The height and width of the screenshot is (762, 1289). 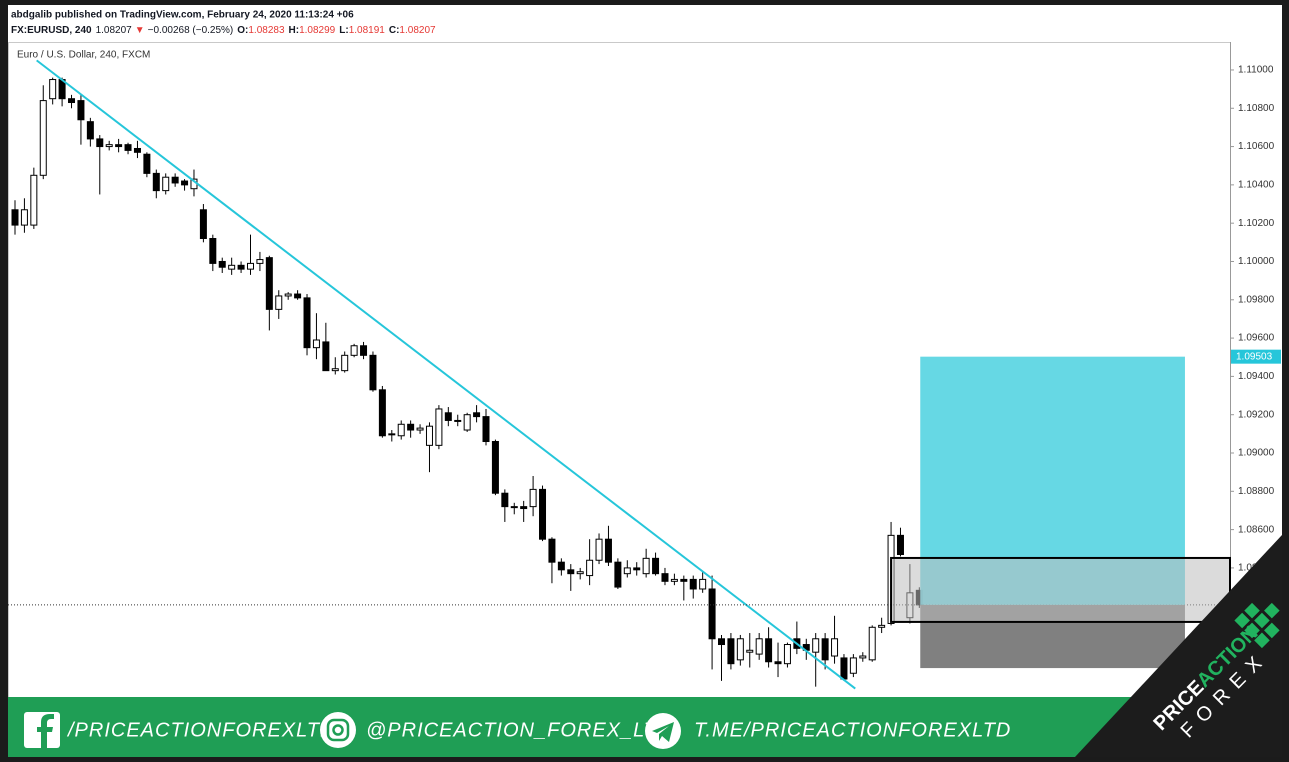 I want to click on facebook-glyph, so click(x=45, y=731).